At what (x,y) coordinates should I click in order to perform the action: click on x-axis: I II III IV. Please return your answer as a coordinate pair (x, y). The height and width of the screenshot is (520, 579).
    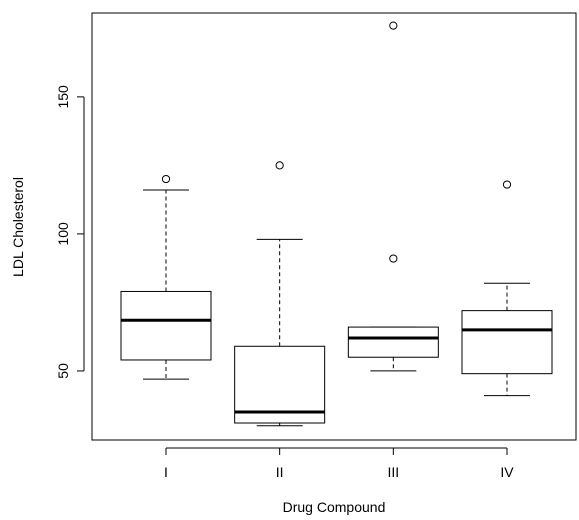
    Looking at the image, I should click on (339, 463).